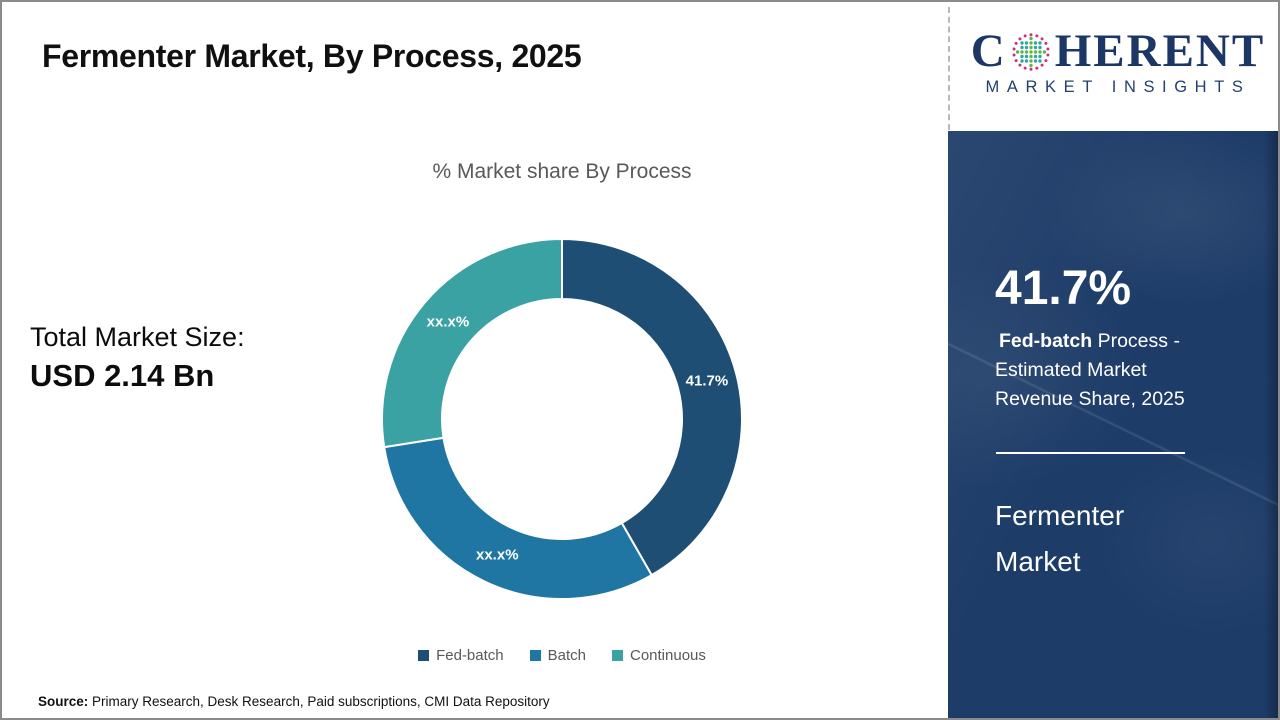 The height and width of the screenshot is (720, 1280). I want to click on logo-subtitle: MARKET INSIGHTS, so click(1118, 87).